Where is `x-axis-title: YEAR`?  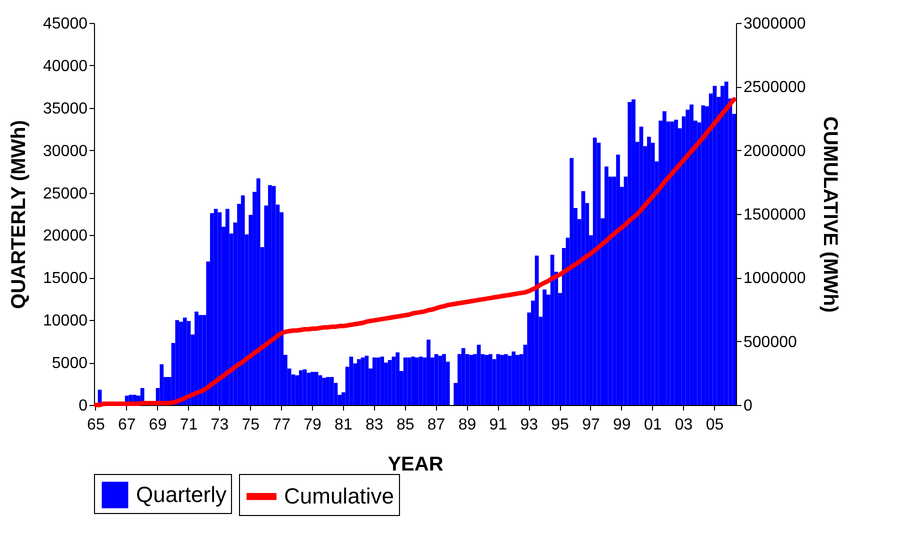 x-axis-title: YEAR is located at coordinates (416, 465).